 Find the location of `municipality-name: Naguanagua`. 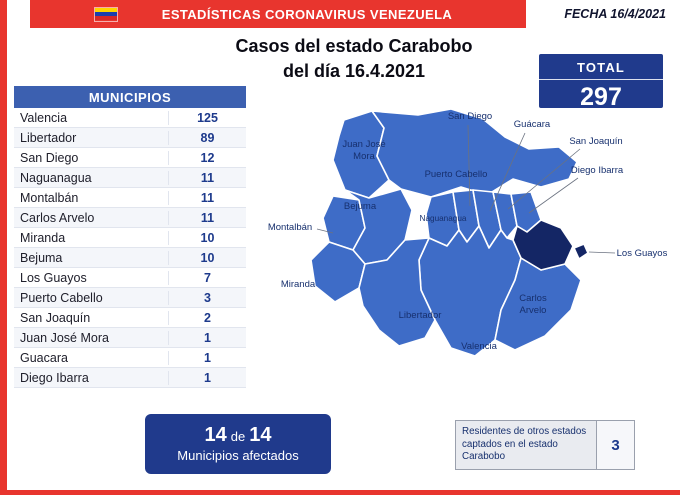

municipality-name: Naguanagua is located at coordinates (56, 177).